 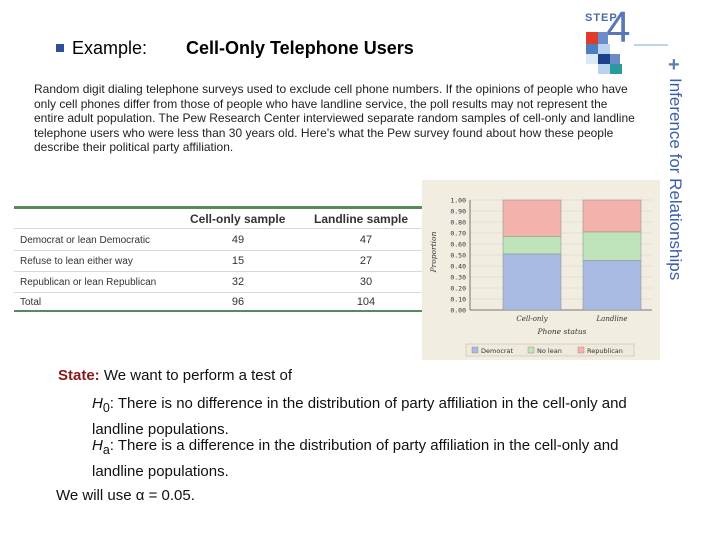 What do you see at coordinates (458, 311) in the screenshot?
I see `y-tick-label: 0.00` at bounding box center [458, 311].